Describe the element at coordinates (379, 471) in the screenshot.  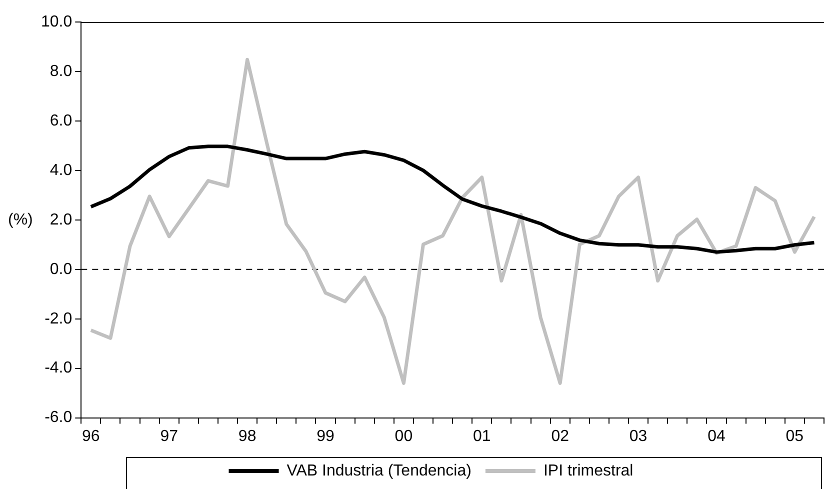
I see `legend-label: VAB Industria (Tendencia)` at that location.